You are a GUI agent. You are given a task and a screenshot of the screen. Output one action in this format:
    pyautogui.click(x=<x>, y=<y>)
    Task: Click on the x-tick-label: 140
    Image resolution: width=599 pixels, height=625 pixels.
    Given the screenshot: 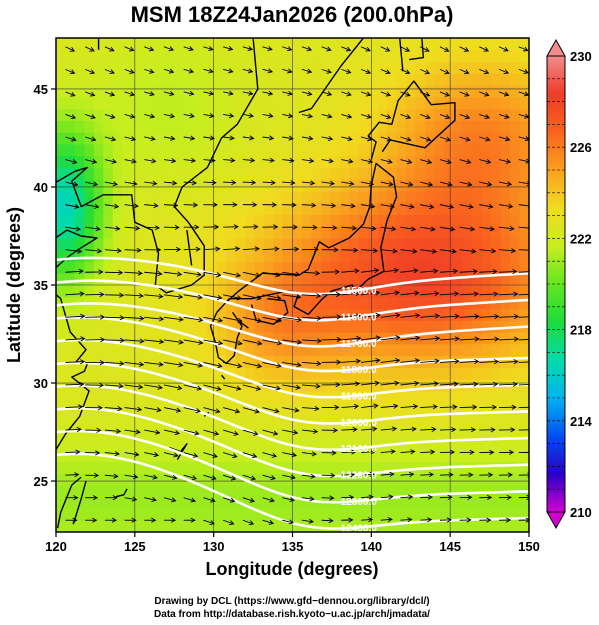 What is the action you would take?
    pyautogui.click(x=371, y=546)
    